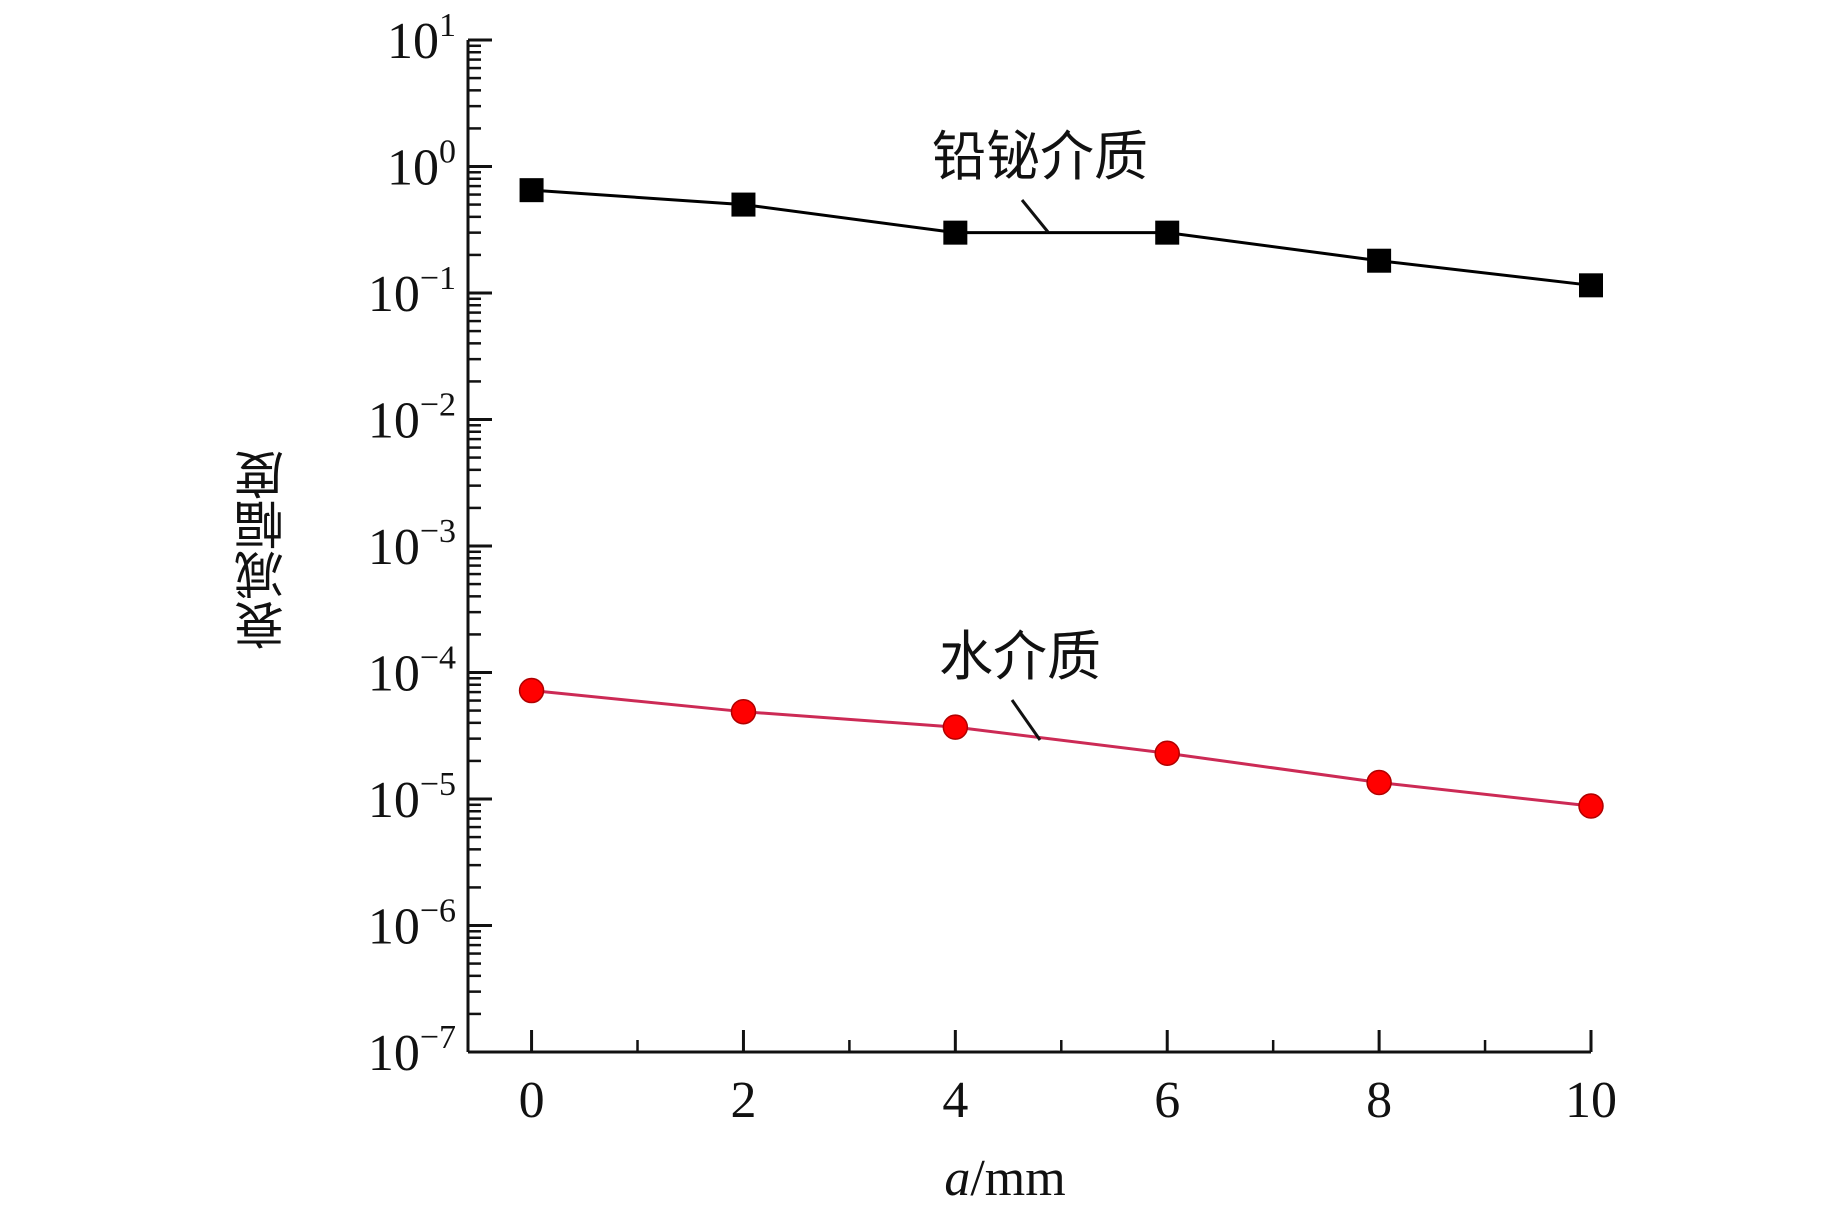  What do you see at coordinates (421, 165) in the screenshot?
I see `y-tick-label: 10⁰` at bounding box center [421, 165].